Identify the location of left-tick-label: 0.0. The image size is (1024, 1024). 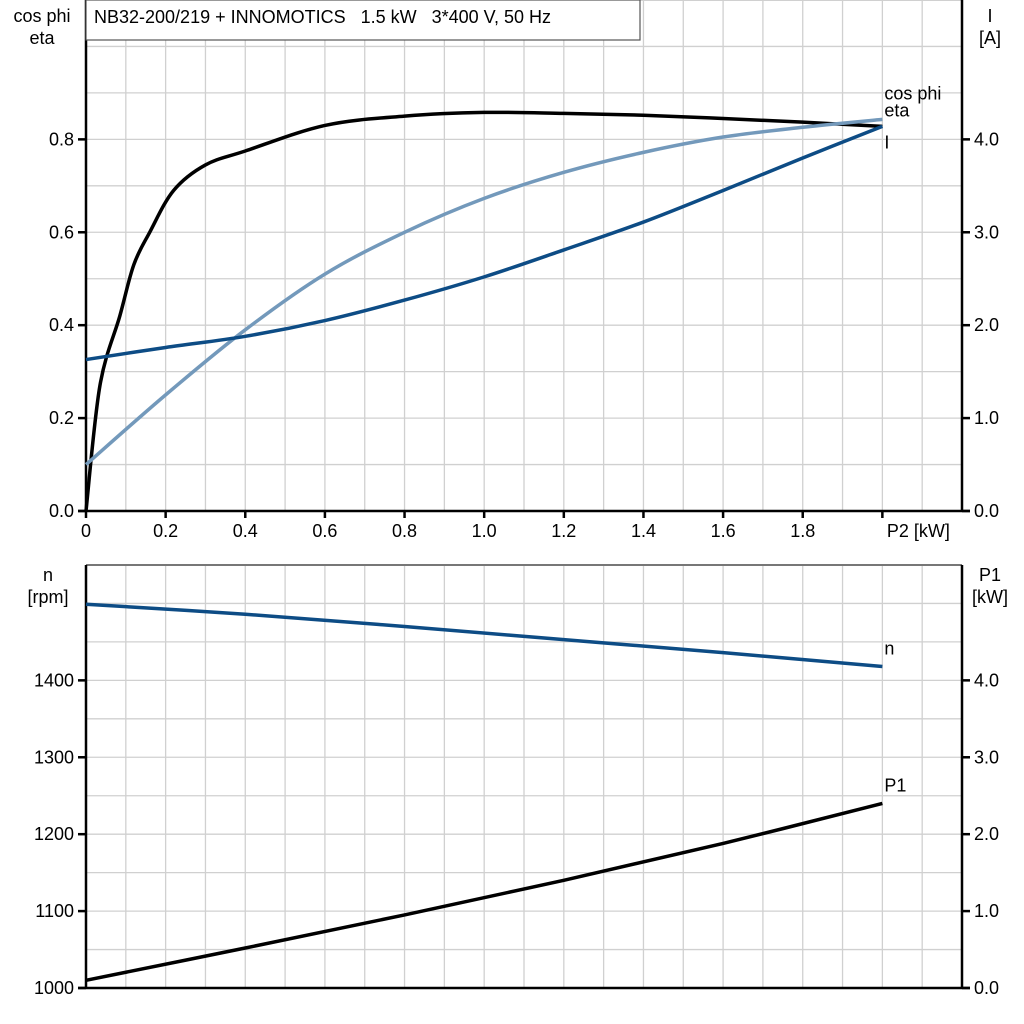
(61, 511).